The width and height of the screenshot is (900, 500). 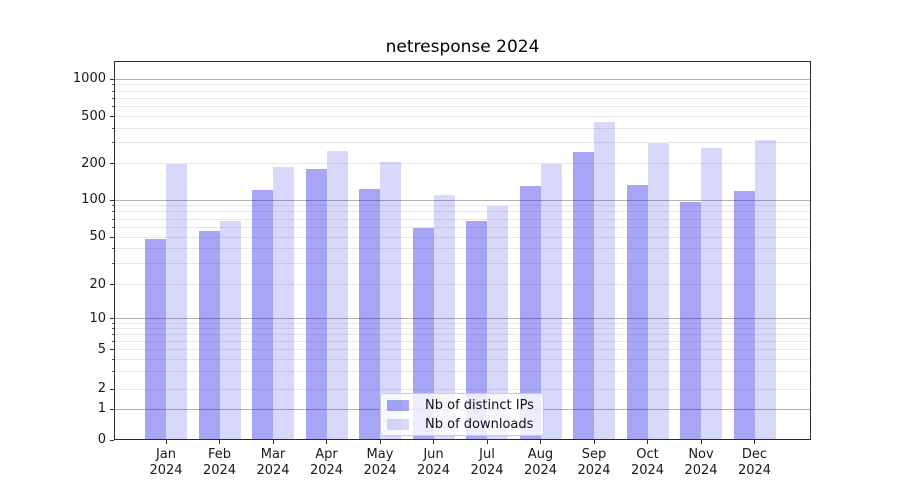 What do you see at coordinates (380, 462) in the screenshot?
I see `x-tick-label: May 2024` at bounding box center [380, 462].